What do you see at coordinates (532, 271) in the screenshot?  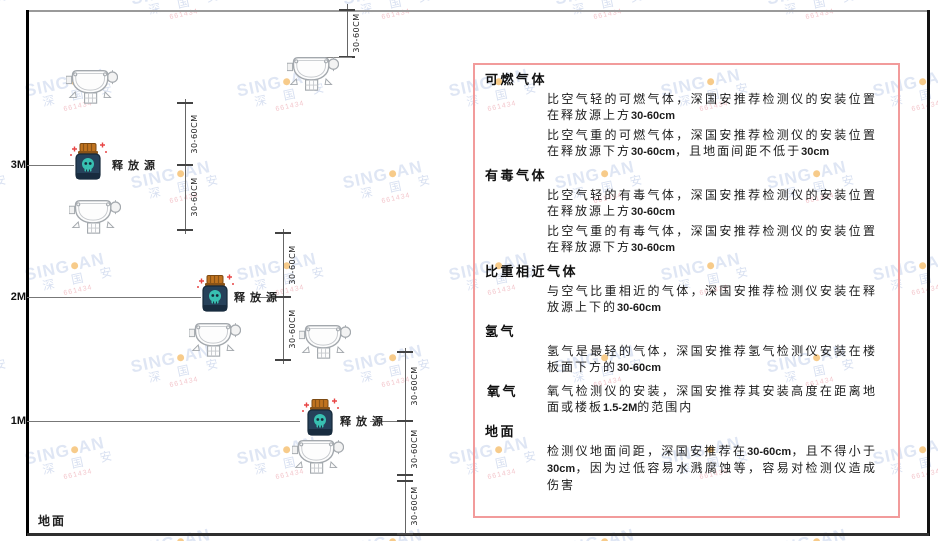 I see `section-heading: 比重相近气体` at bounding box center [532, 271].